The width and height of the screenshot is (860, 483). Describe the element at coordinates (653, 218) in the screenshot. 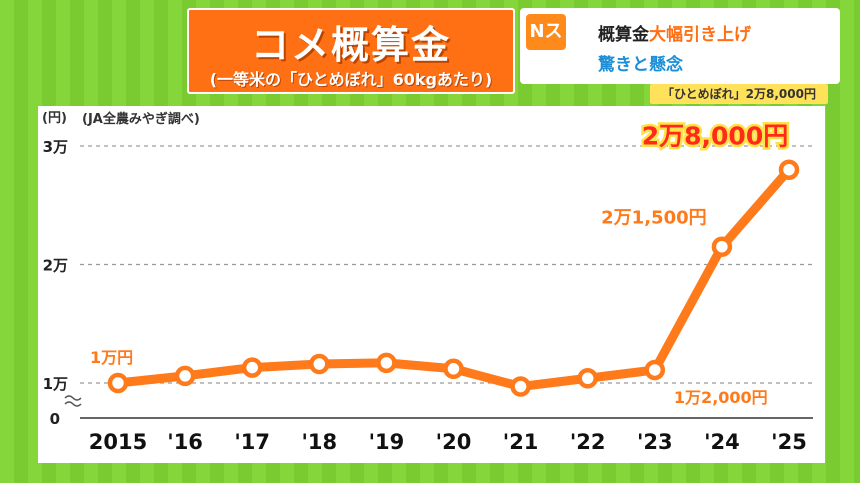

I see `data-label: 2万1,500円` at that location.